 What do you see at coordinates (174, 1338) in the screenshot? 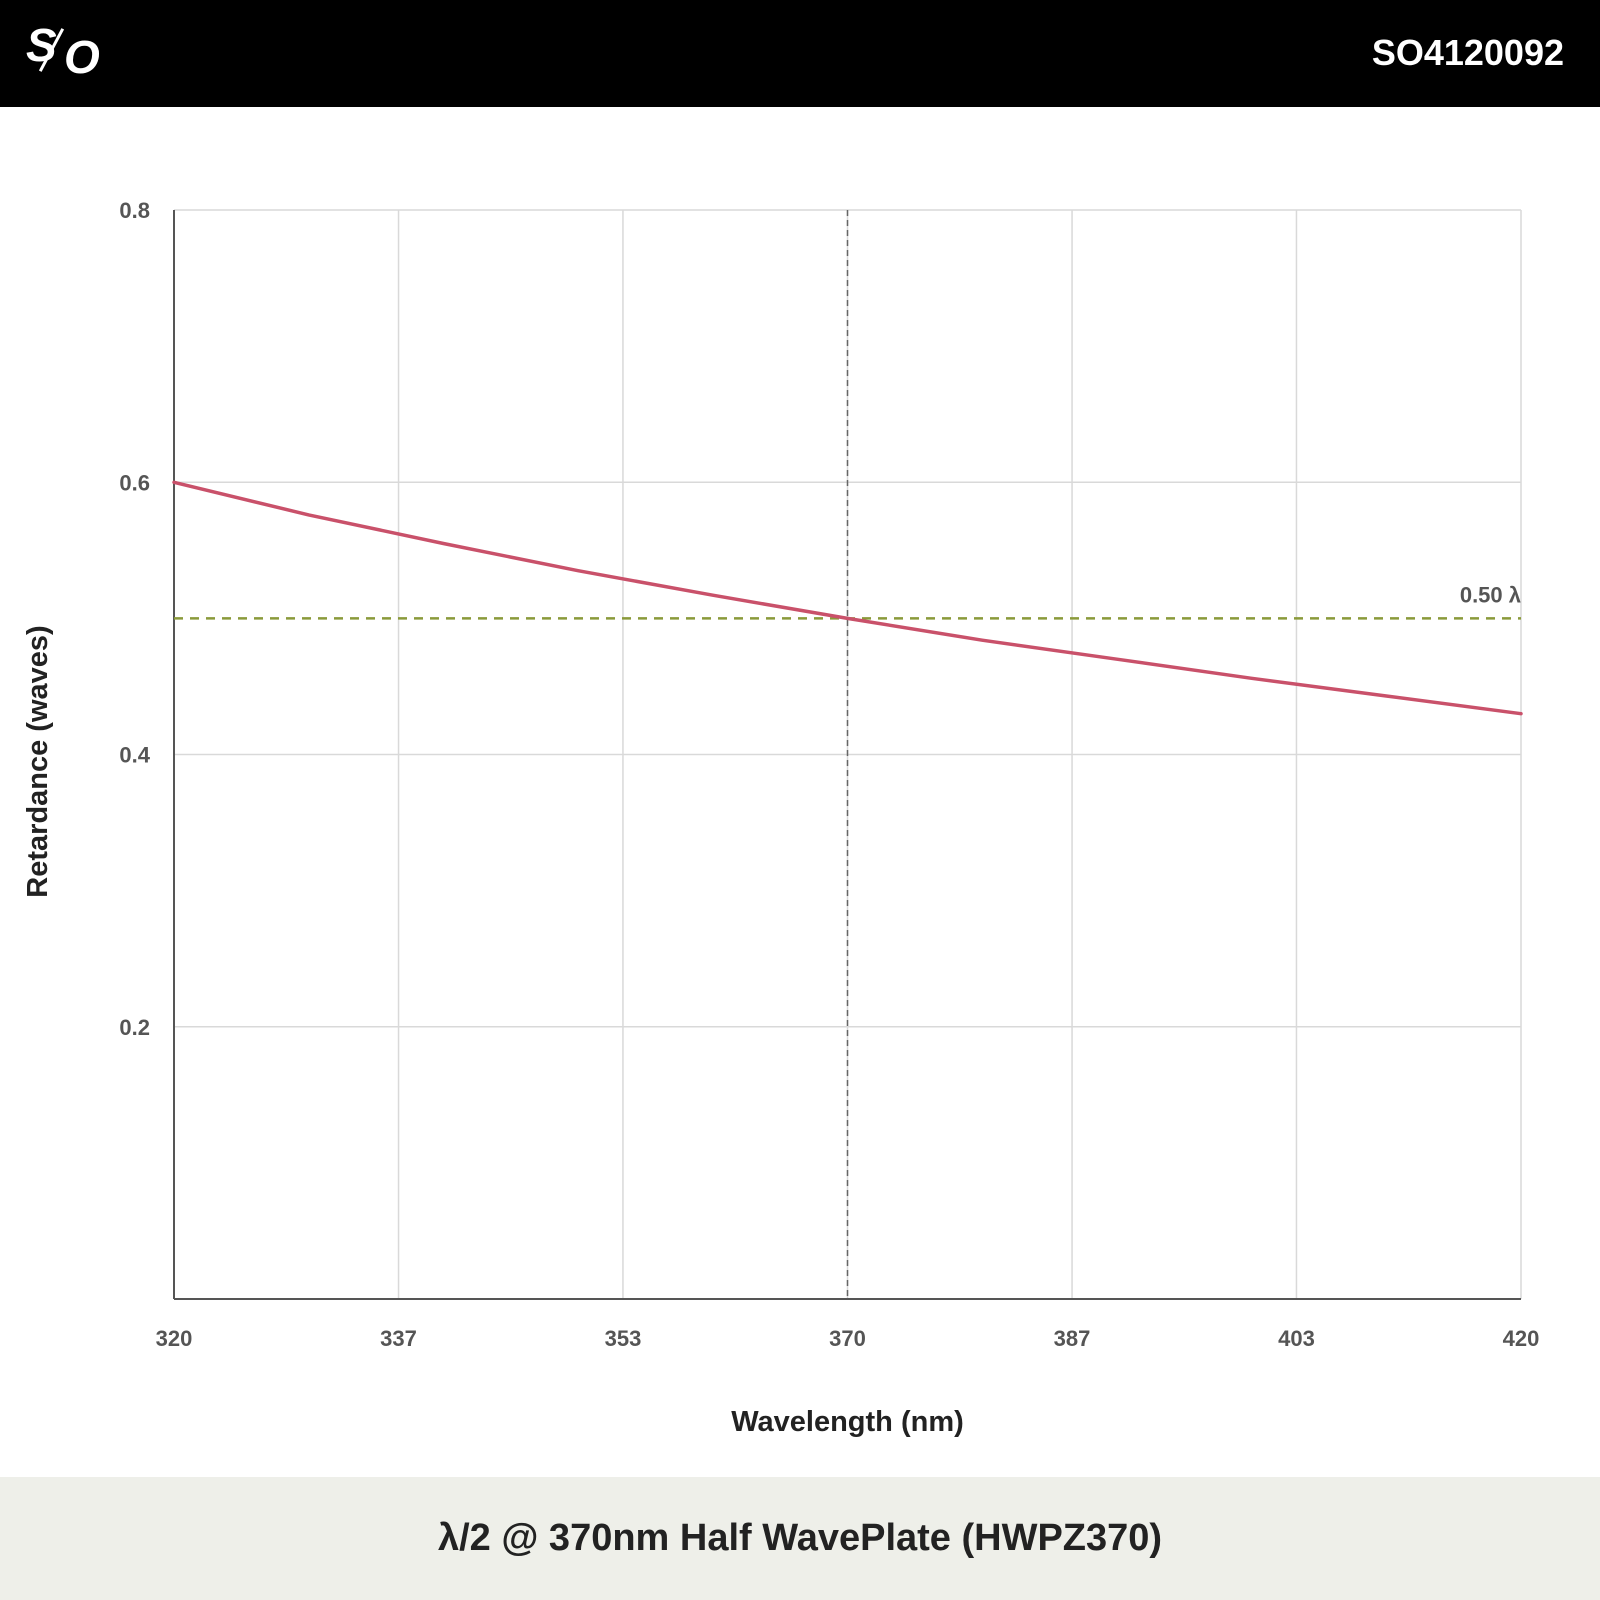
I see `x-tick-label: 320` at bounding box center [174, 1338].